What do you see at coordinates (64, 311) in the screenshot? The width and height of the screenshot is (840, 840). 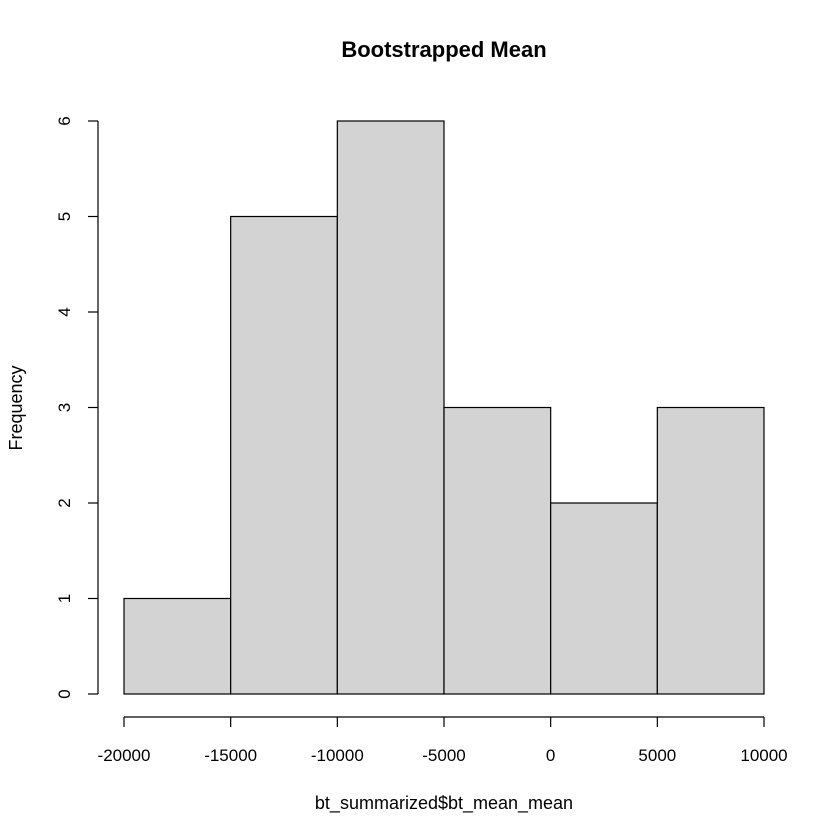 I see `y-tick-label-4: 4` at bounding box center [64, 311].